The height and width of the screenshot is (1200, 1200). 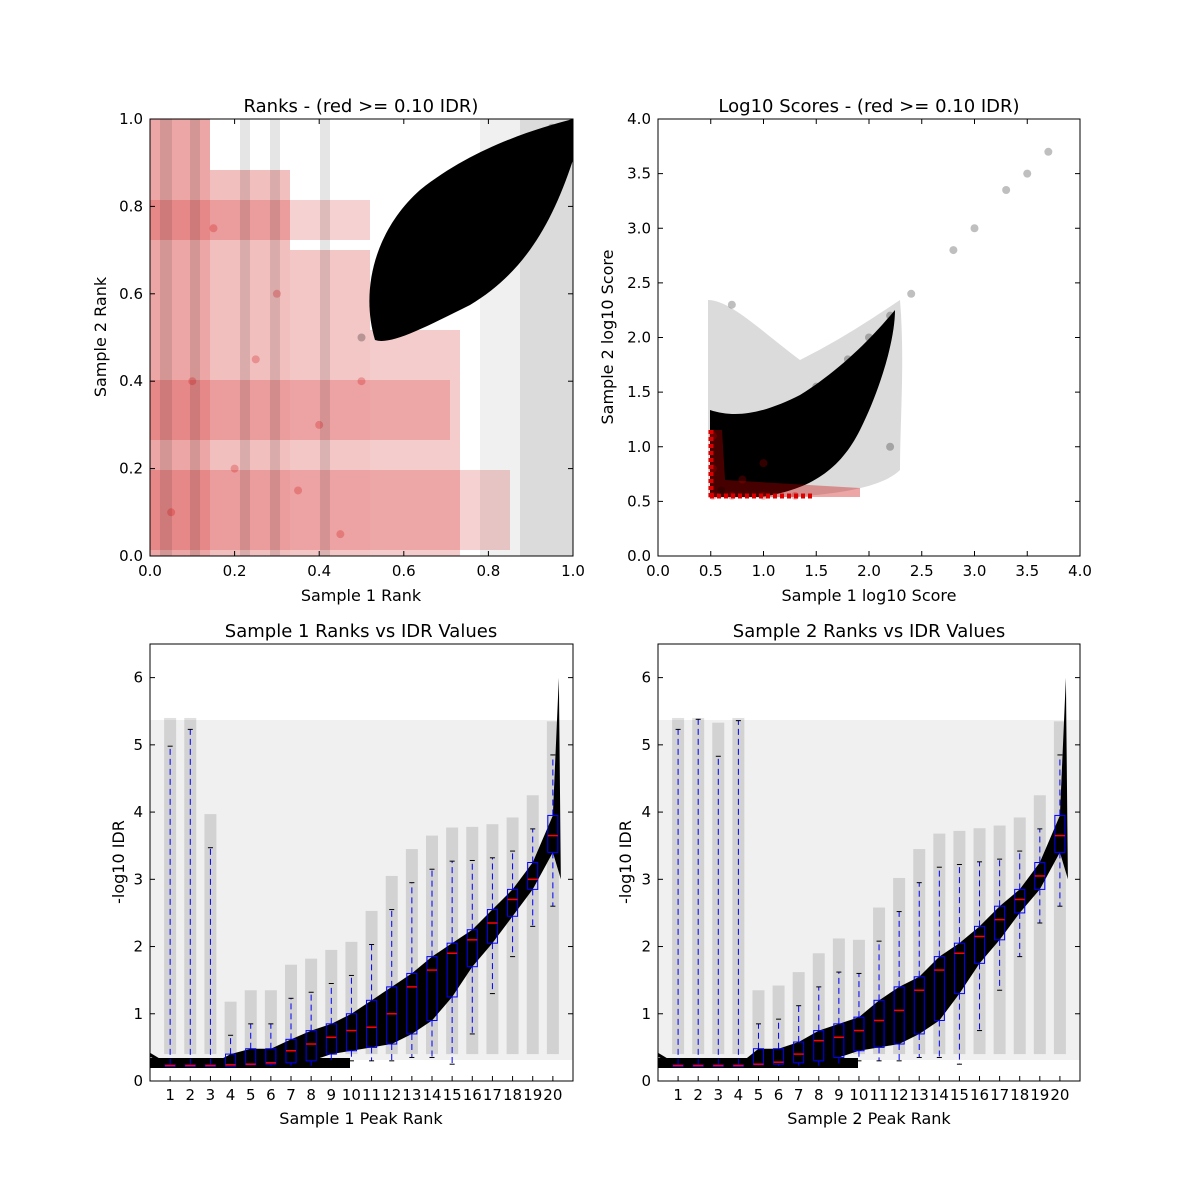 What do you see at coordinates (639, 119) in the screenshot?
I see `y-tick-label: 4.0` at bounding box center [639, 119].